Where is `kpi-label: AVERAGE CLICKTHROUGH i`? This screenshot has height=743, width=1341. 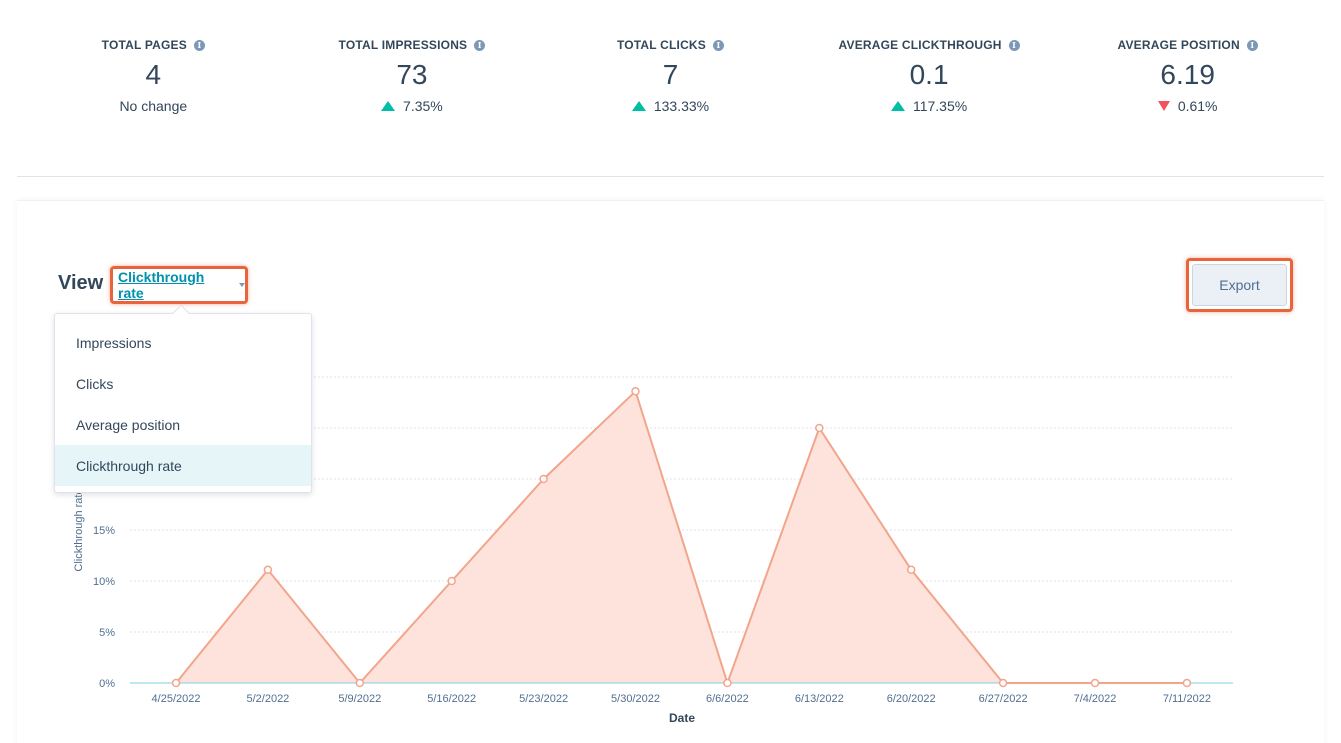 kpi-label: AVERAGE CLICKTHROUGH i is located at coordinates (929, 45).